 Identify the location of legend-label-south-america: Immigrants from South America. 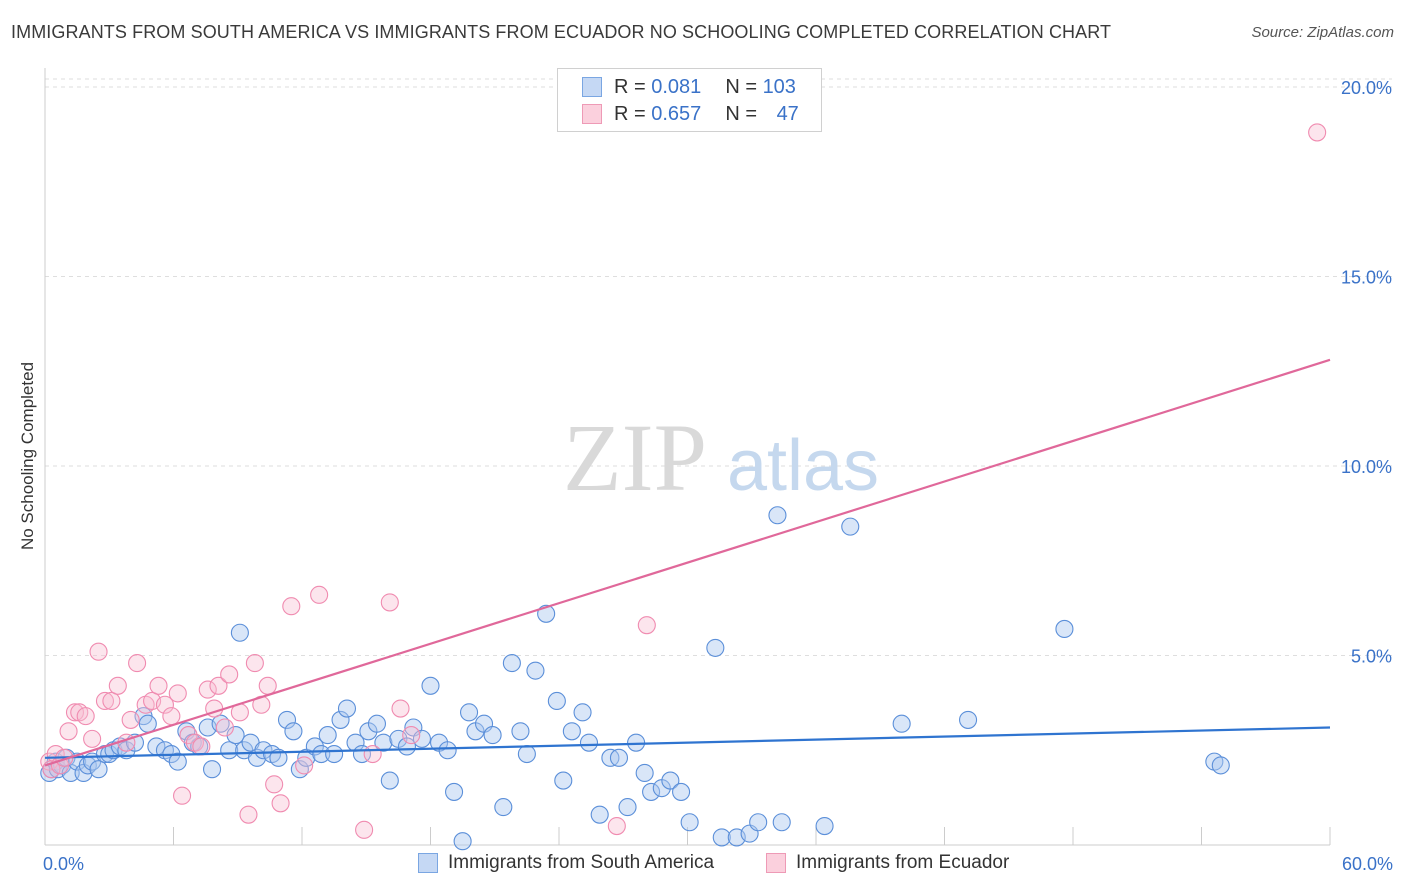
(581, 862).